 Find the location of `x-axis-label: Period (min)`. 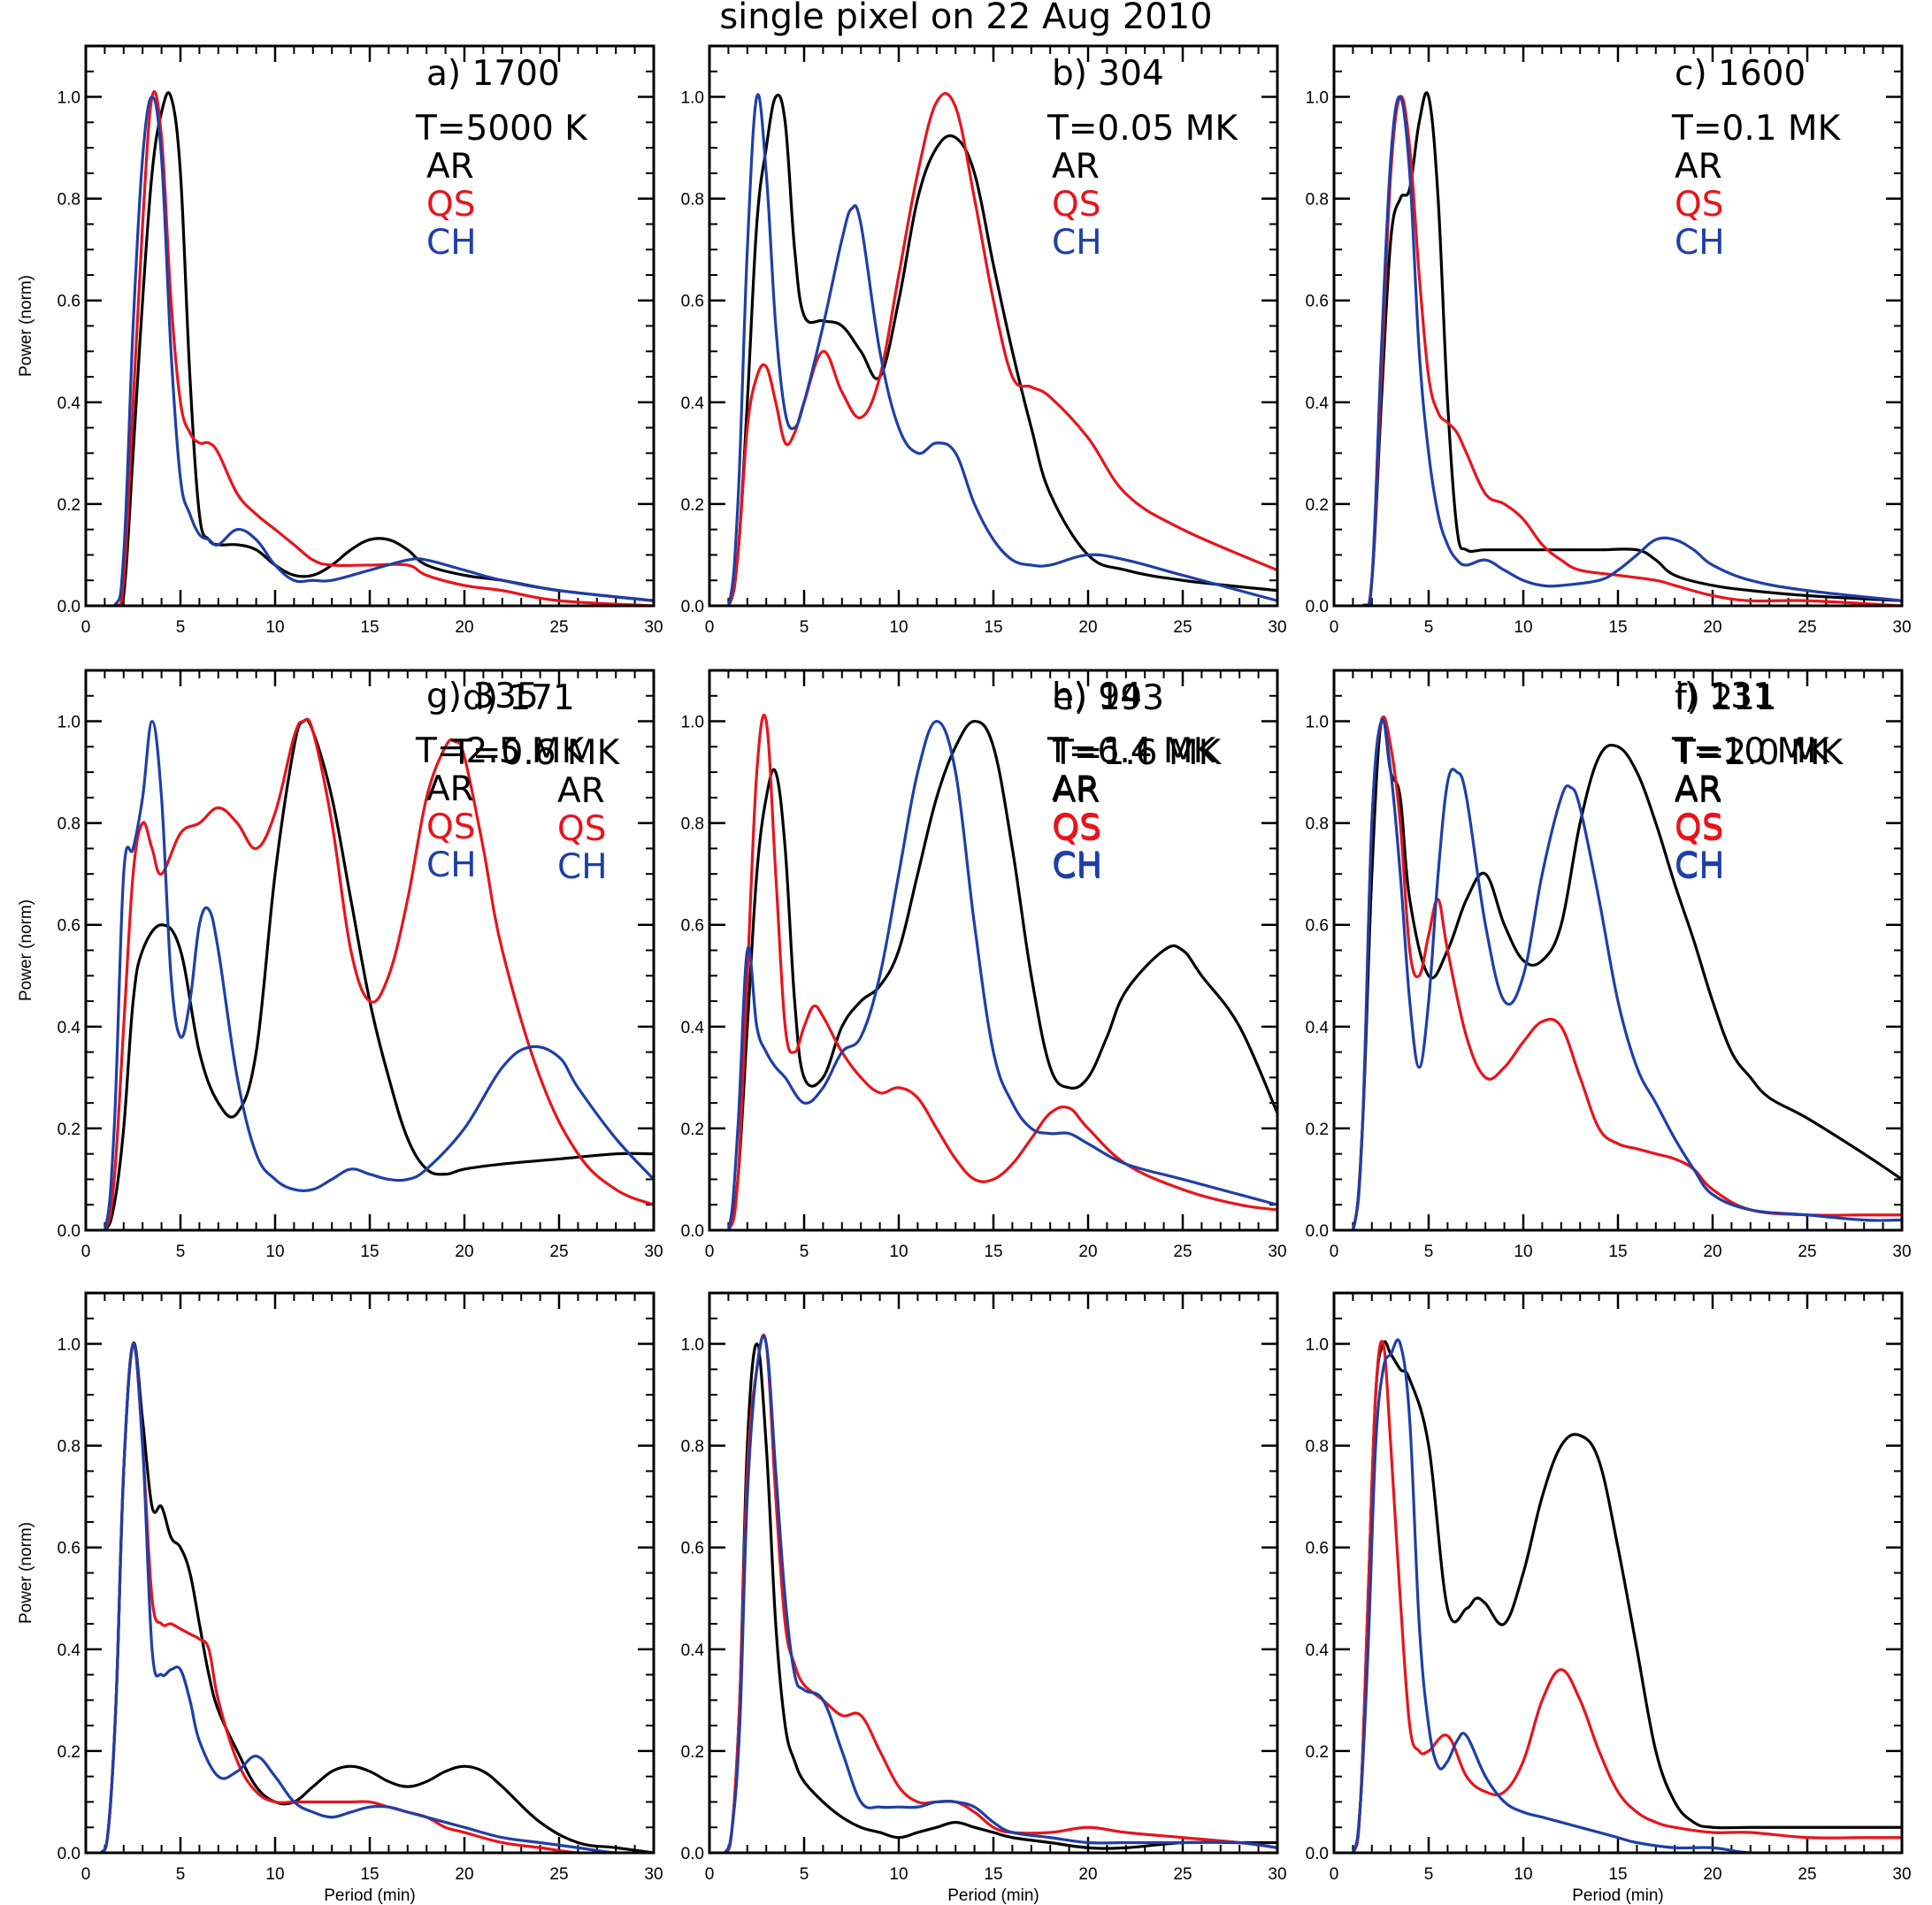

x-axis-label: Period (min) is located at coordinates (369, 1895).